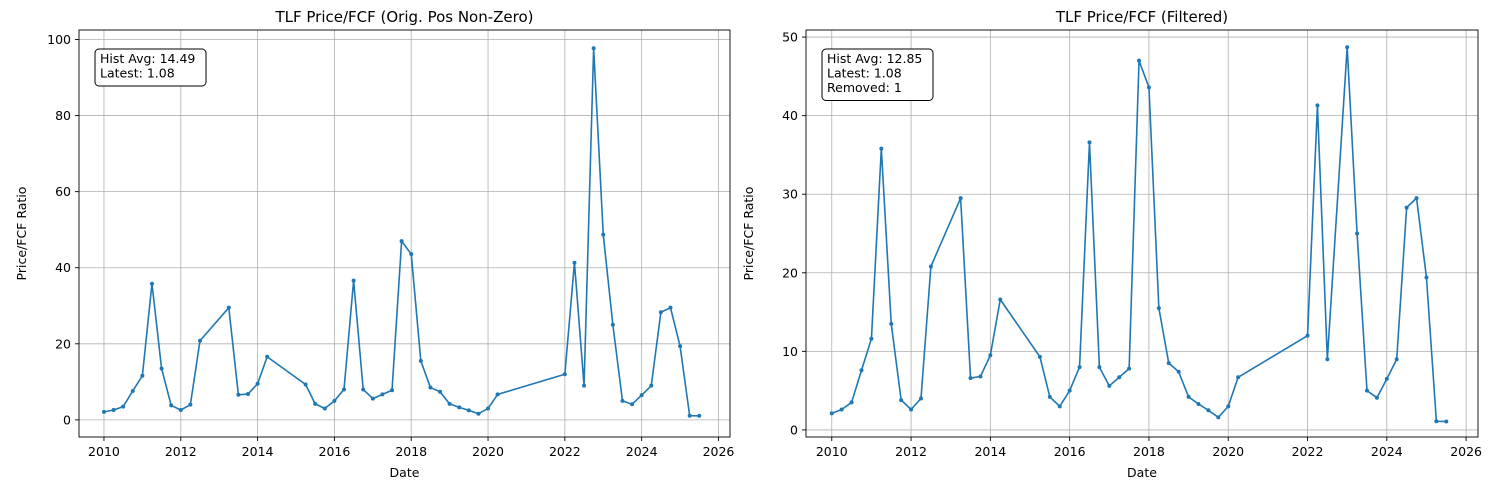 The height and width of the screenshot is (490, 1488). Describe the element at coordinates (864, 73) in the screenshot. I see `annotation-line: Latest: 1.08` at that location.